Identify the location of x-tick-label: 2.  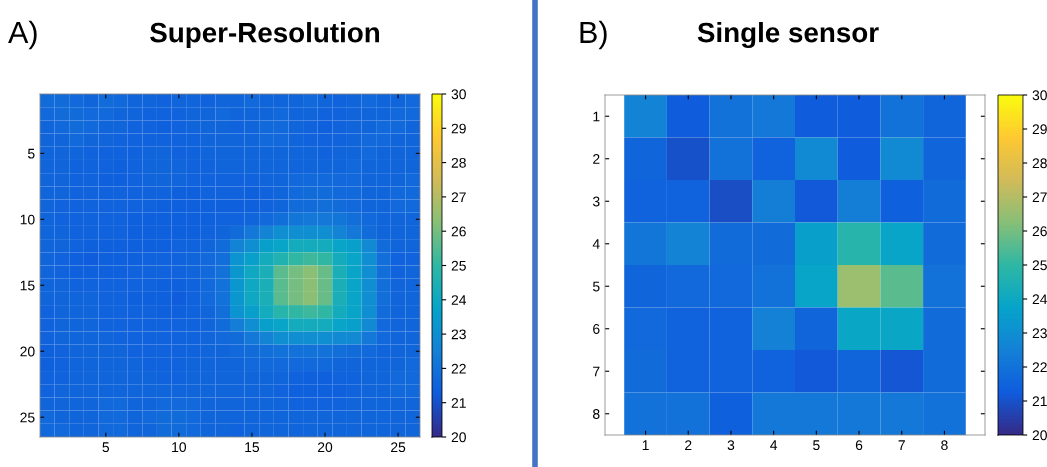
(688, 445).